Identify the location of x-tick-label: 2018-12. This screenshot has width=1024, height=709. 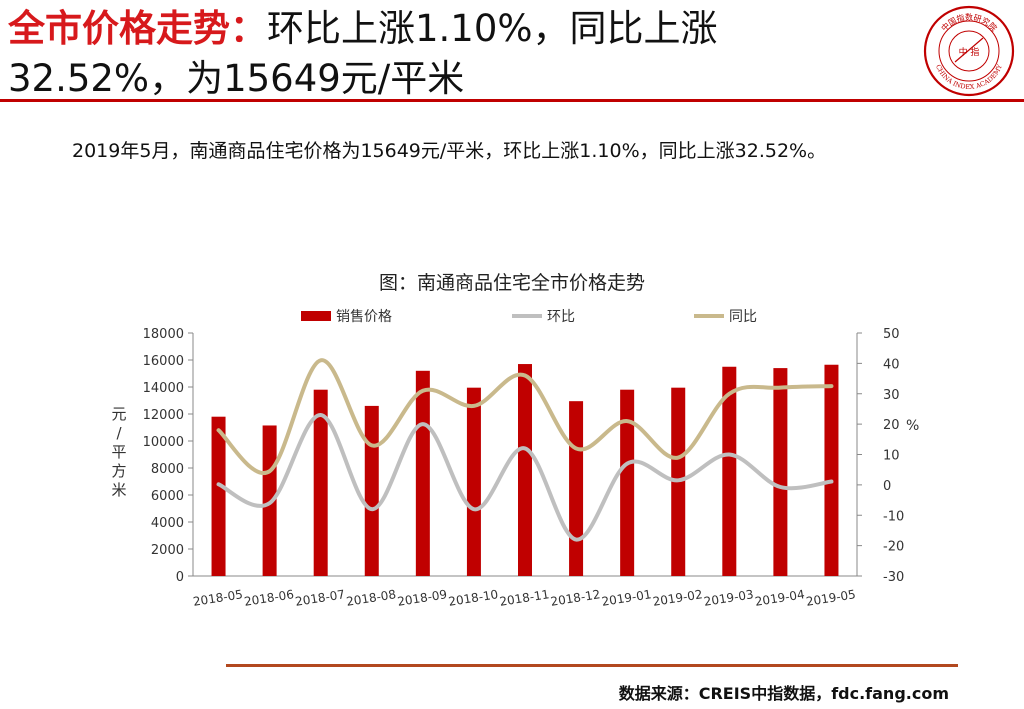
(576, 598).